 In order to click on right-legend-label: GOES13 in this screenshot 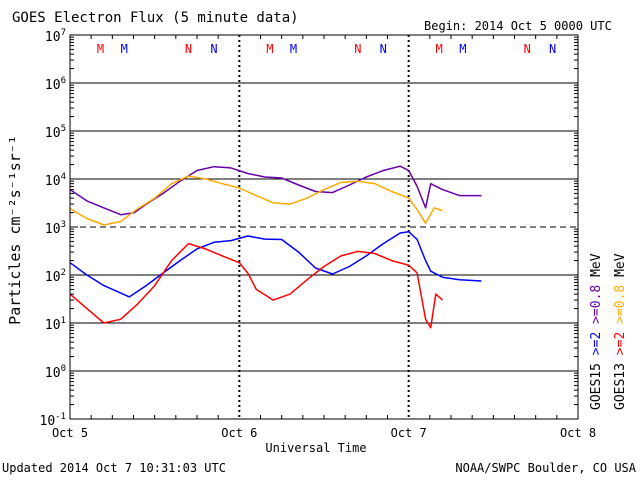, I will do `click(620, 386)`.